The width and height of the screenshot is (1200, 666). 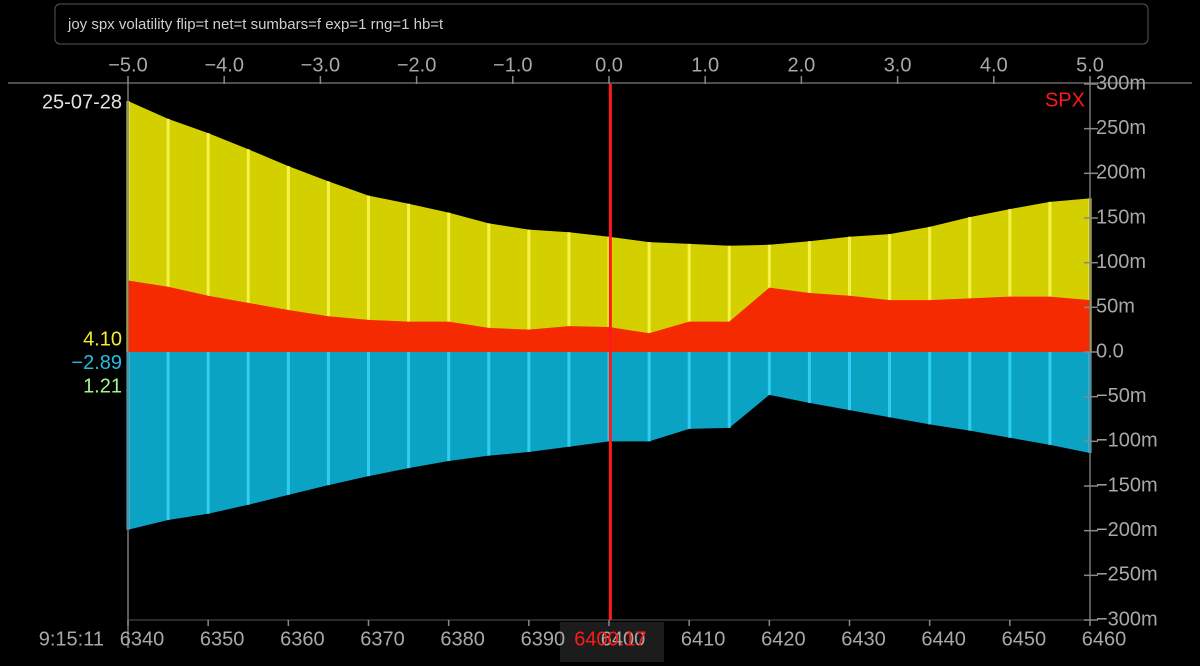 What do you see at coordinates (142, 639) in the screenshot?
I see `x-tick-label: 6340` at bounding box center [142, 639].